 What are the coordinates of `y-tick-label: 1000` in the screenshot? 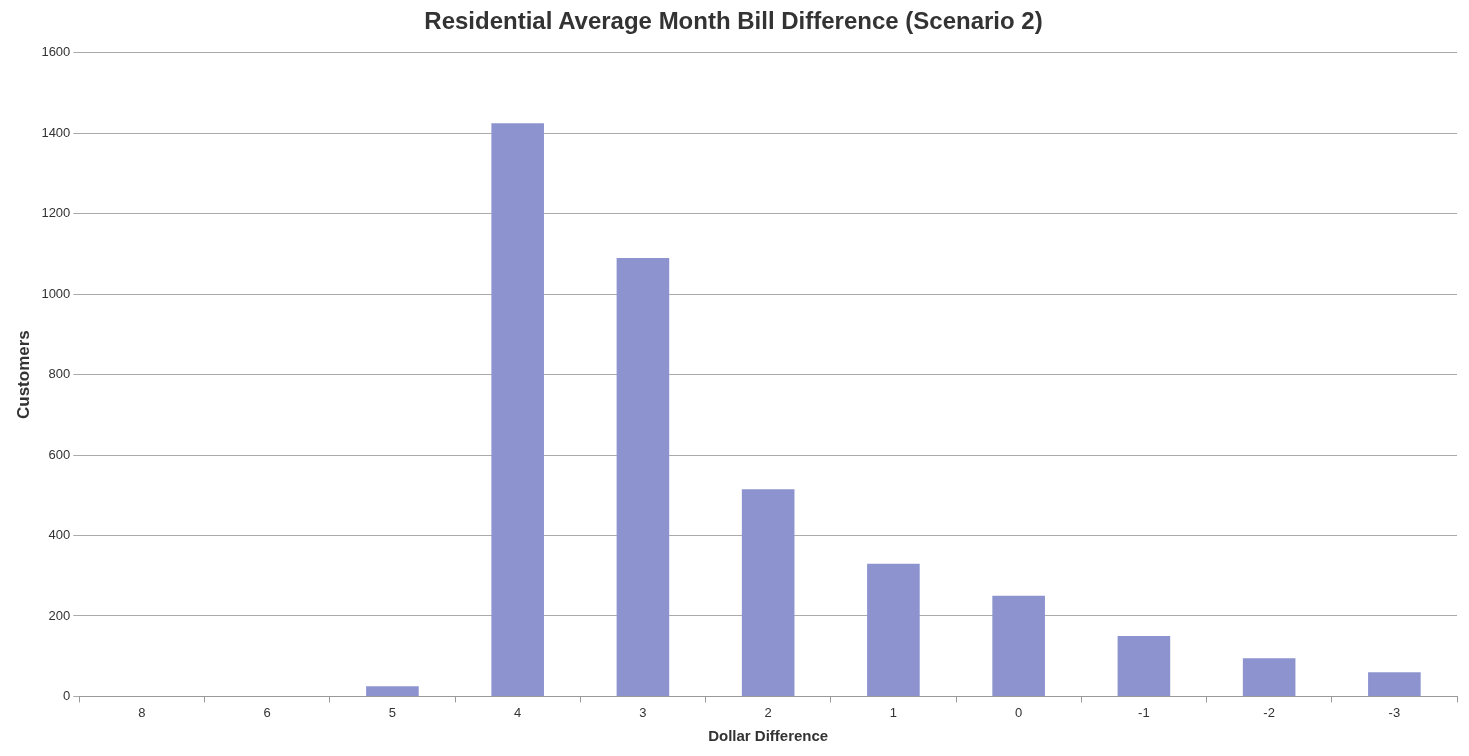 It's located at (56, 293).